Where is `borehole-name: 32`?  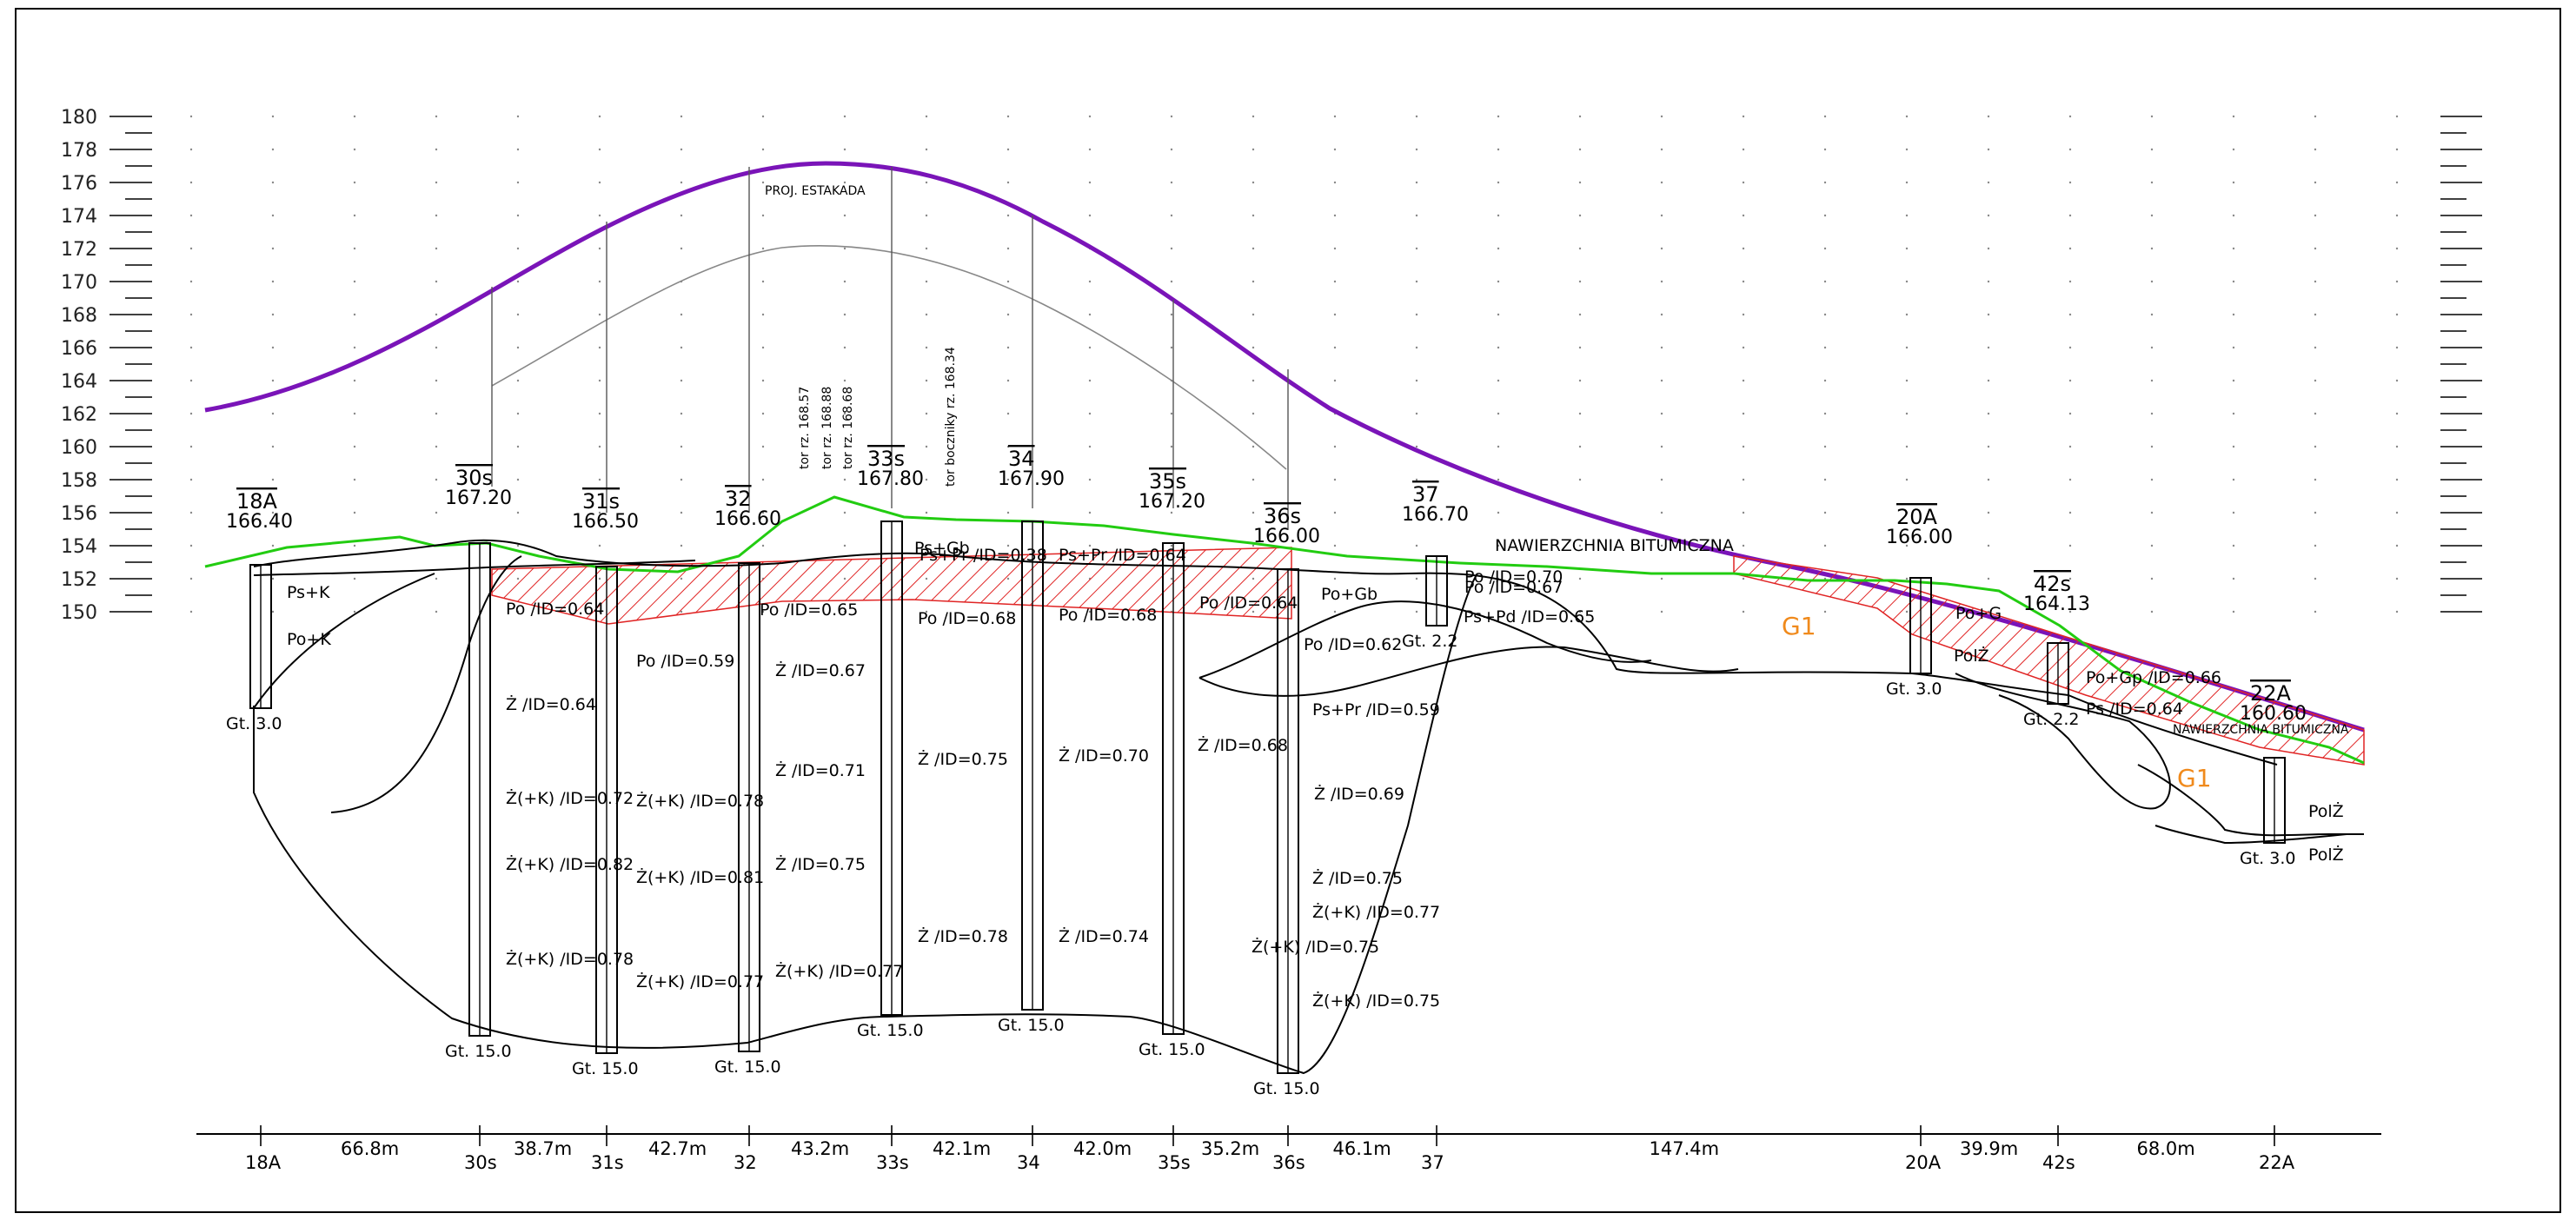
borehole-name: 32 is located at coordinates (738, 499).